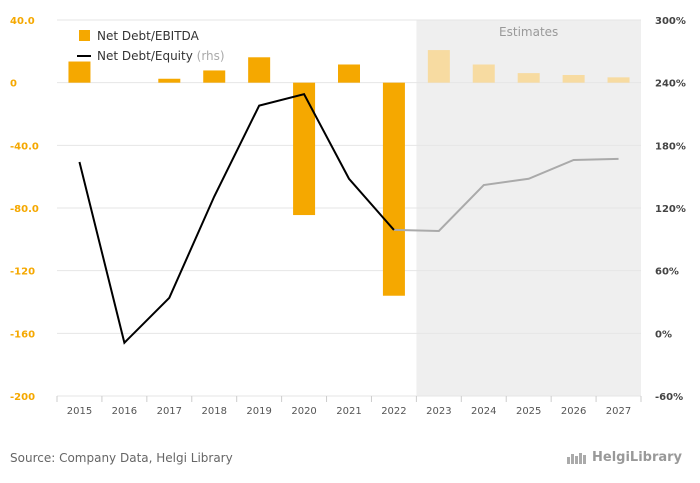 The image size is (700, 483). Describe the element at coordinates (506, 194) in the screenshot. I see `line-estimates` at that location.